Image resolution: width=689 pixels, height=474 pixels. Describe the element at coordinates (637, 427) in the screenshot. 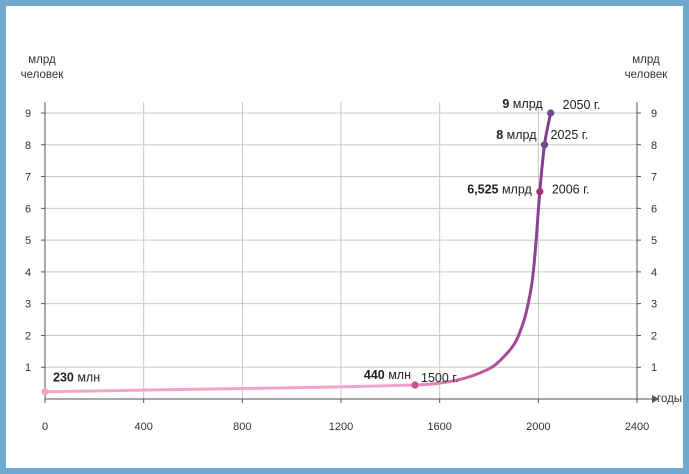

I see `x-tick-label-2400: 2400` at that location.